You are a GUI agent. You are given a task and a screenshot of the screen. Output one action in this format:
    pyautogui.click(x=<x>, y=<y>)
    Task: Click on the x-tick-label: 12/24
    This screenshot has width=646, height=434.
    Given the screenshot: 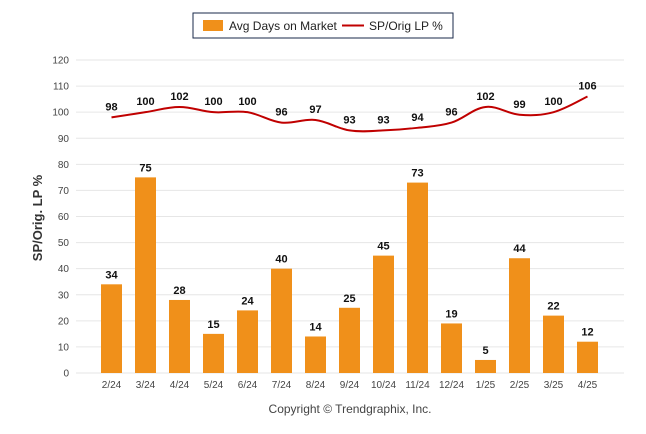 What is the action you would take?
    pyautogui.click(x=451, y=385)
    